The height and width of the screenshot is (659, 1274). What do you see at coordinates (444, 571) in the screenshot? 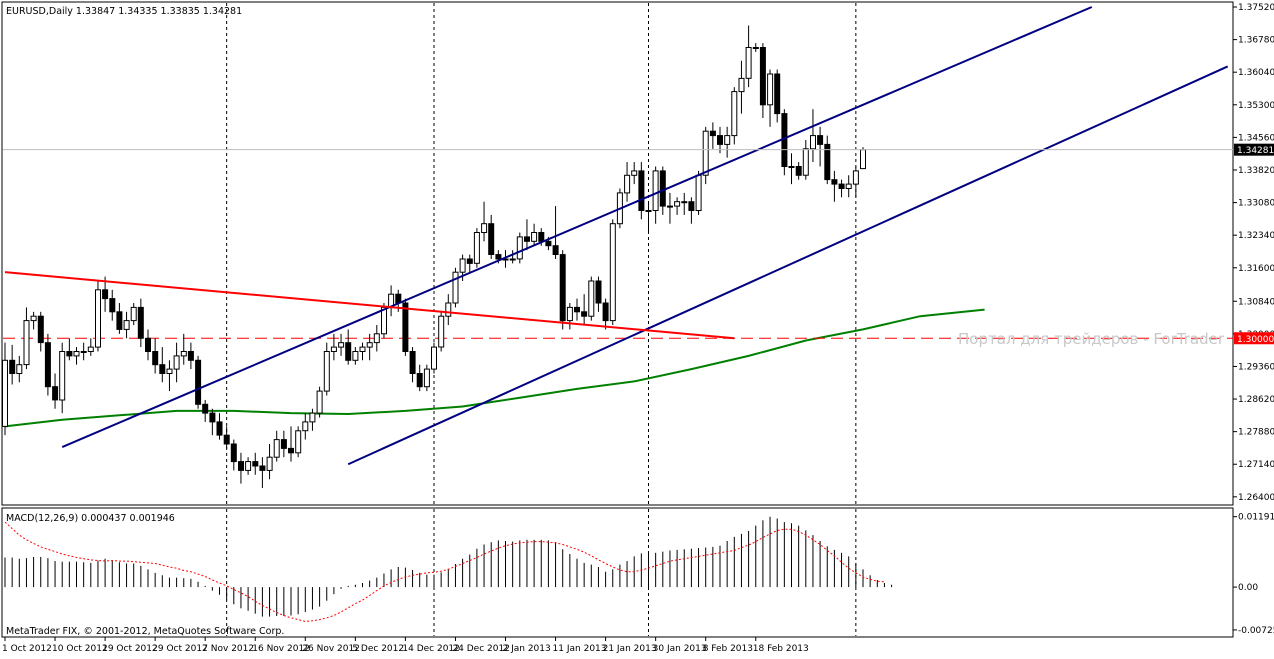
I see `macd-signal-line` at bounding box center [444, 571].